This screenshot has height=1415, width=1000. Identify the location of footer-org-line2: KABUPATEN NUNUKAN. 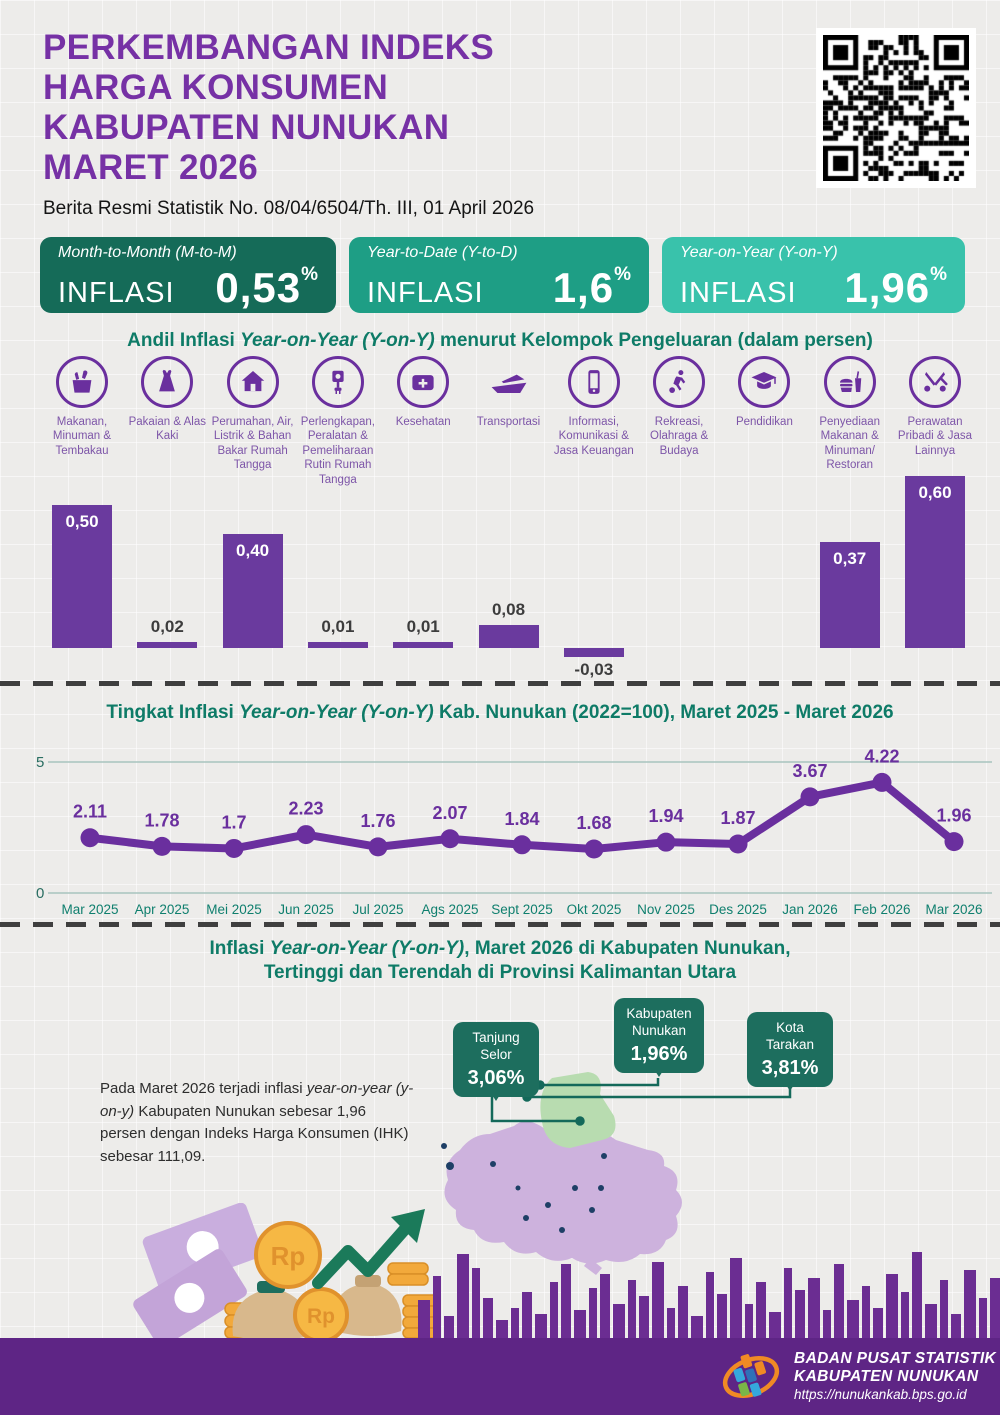
(886, 1377).